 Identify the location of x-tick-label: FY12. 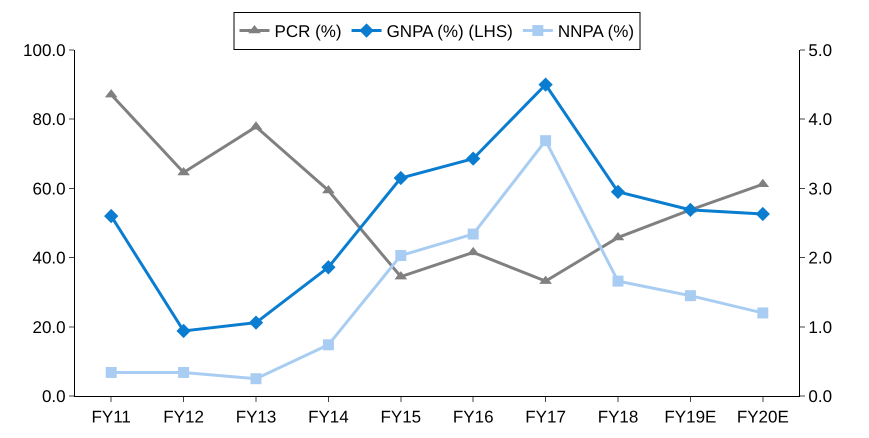
(183, 416).